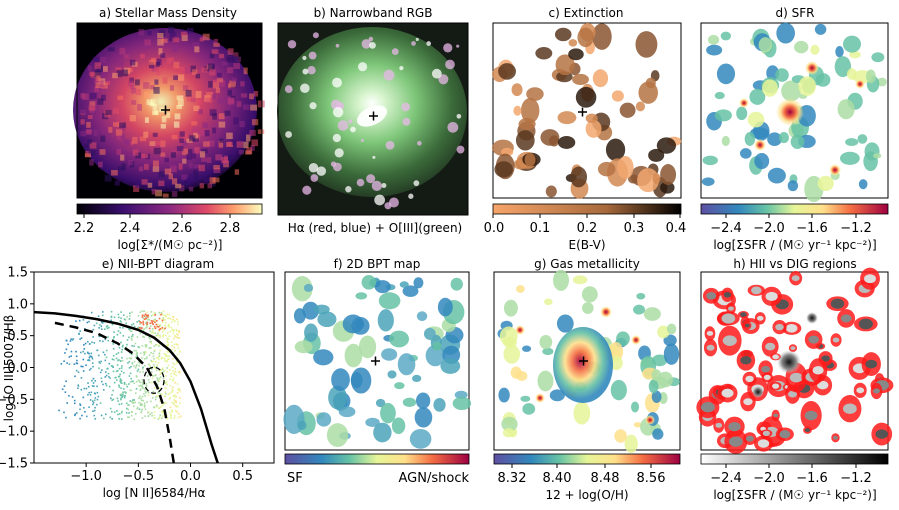  What do you see at coordinates (17, 368) in the screenshot?
I see `bpt-y-tick-label: 0.0` at bounding box center [17, 368].